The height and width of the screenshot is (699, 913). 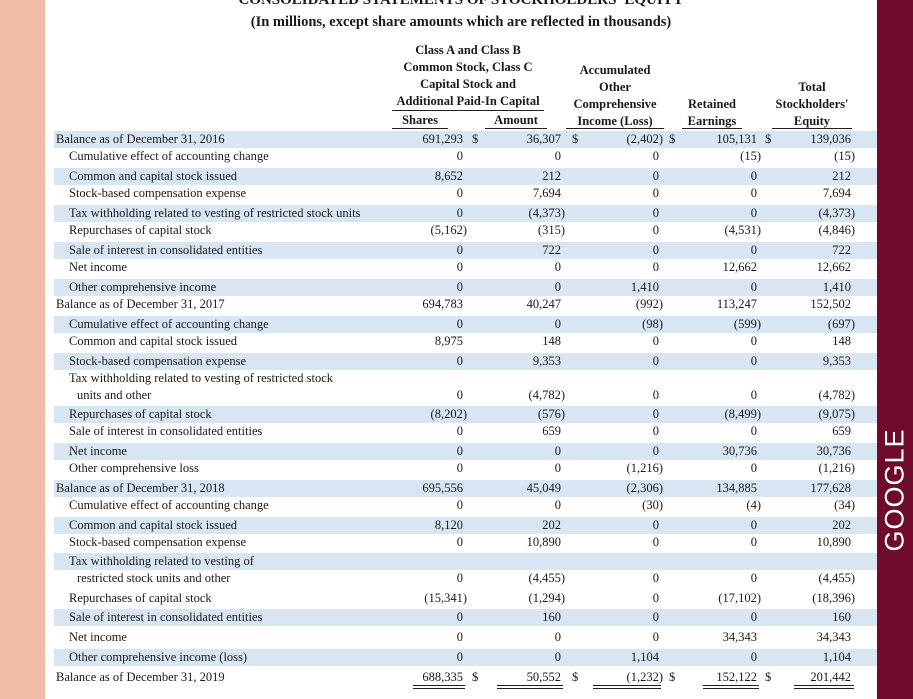 What do you see at coordinates (833, 542) in the screenshot?
I see `cell-value: 10,890` at bounding box center [833, 542].